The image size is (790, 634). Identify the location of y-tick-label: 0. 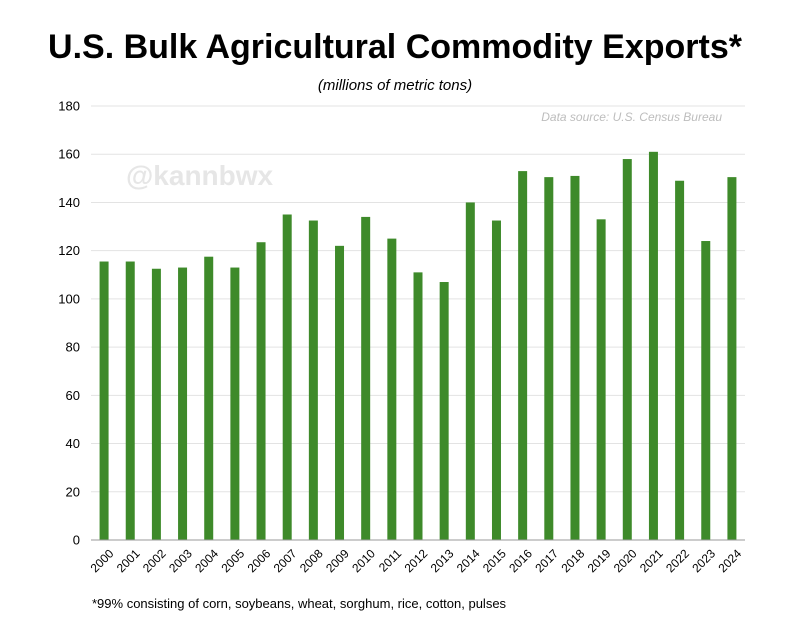
(76, 540).